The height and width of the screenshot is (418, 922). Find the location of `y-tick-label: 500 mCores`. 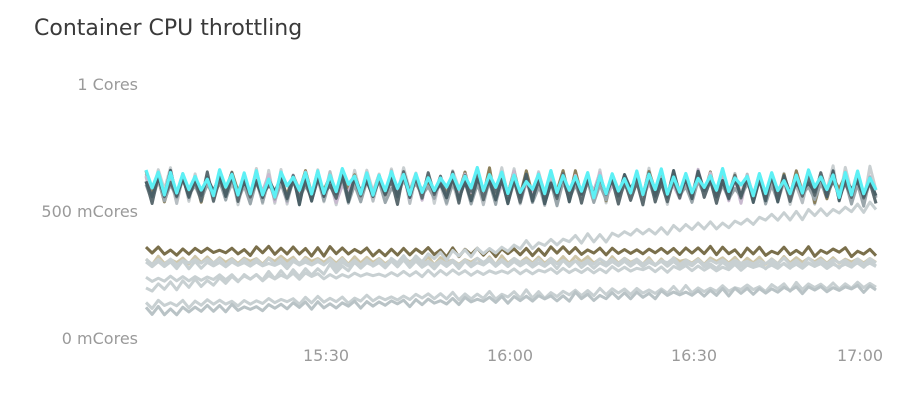

y-tick-label: 500 mCores is located at coordinates (89, 211).